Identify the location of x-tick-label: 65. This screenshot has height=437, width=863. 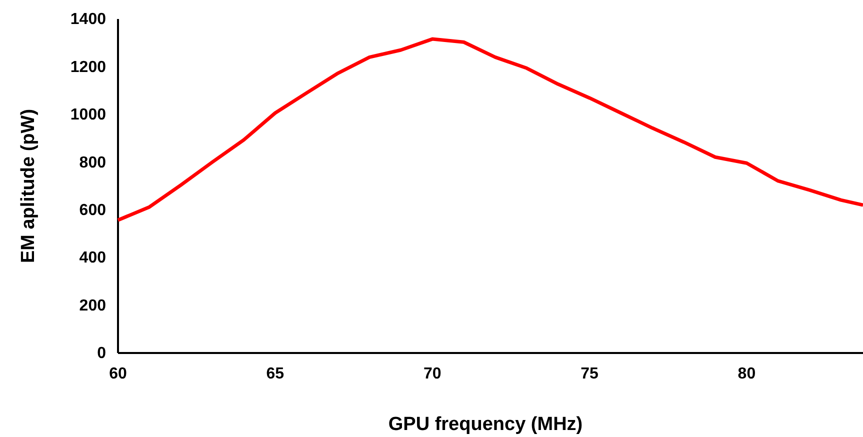
(275, 373).